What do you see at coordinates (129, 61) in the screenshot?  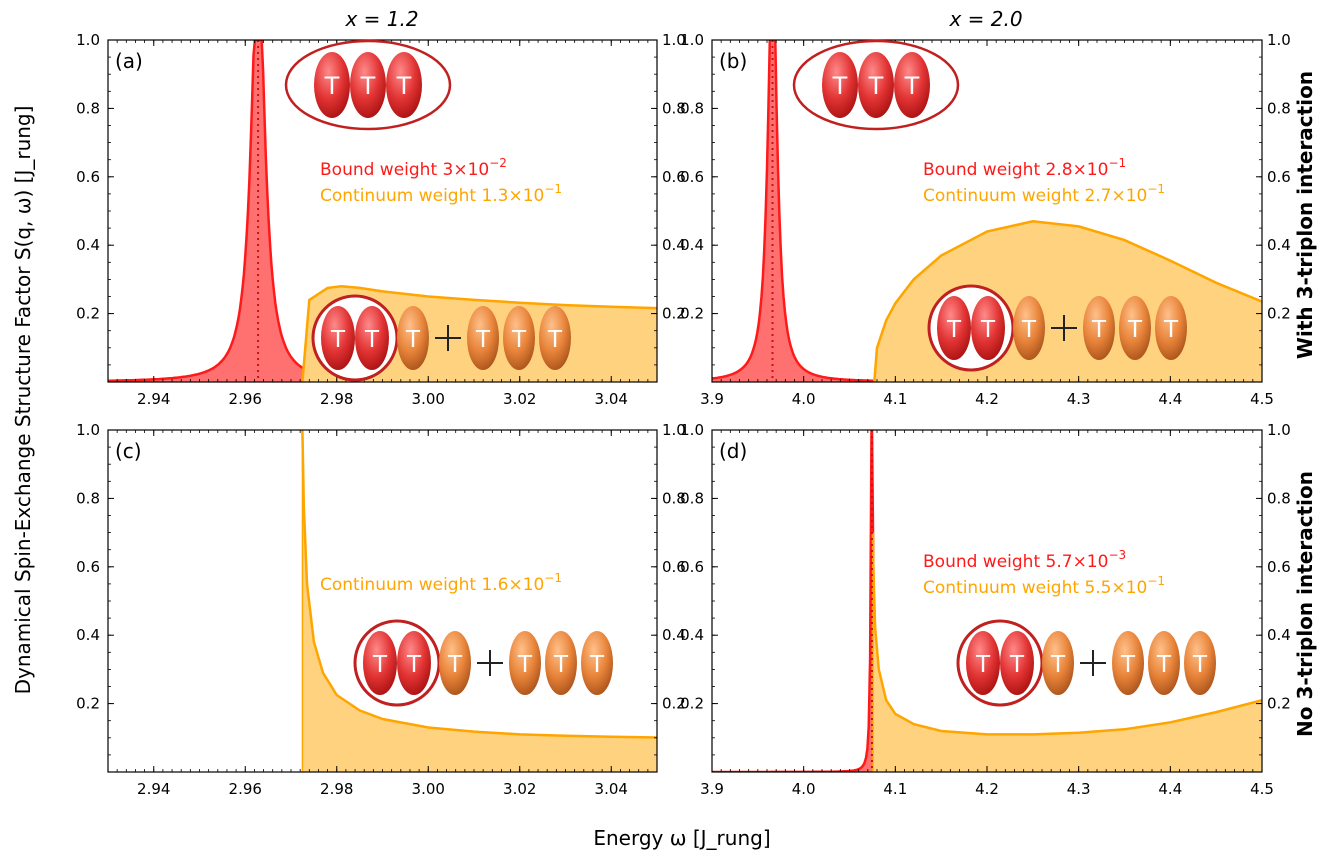 I see `panel-label: (a)` at bounding box center [129, 61].